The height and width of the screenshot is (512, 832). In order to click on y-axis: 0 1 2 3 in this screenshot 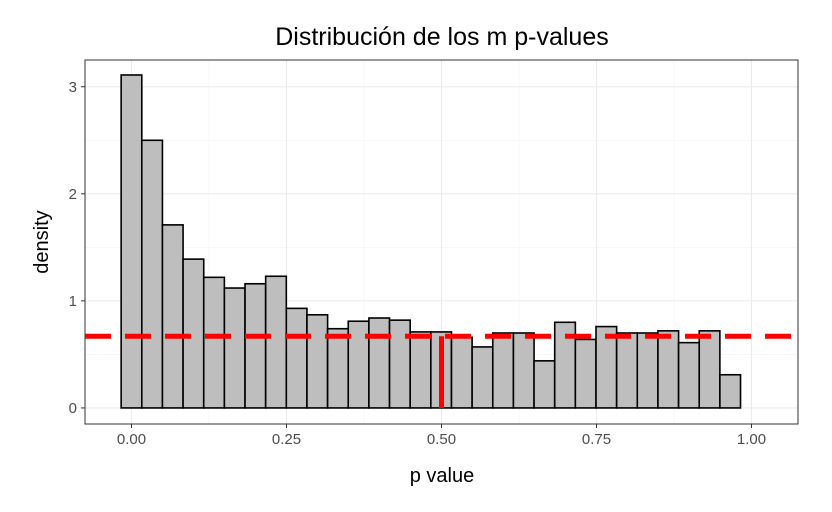, I will do `click(77, 248)`.